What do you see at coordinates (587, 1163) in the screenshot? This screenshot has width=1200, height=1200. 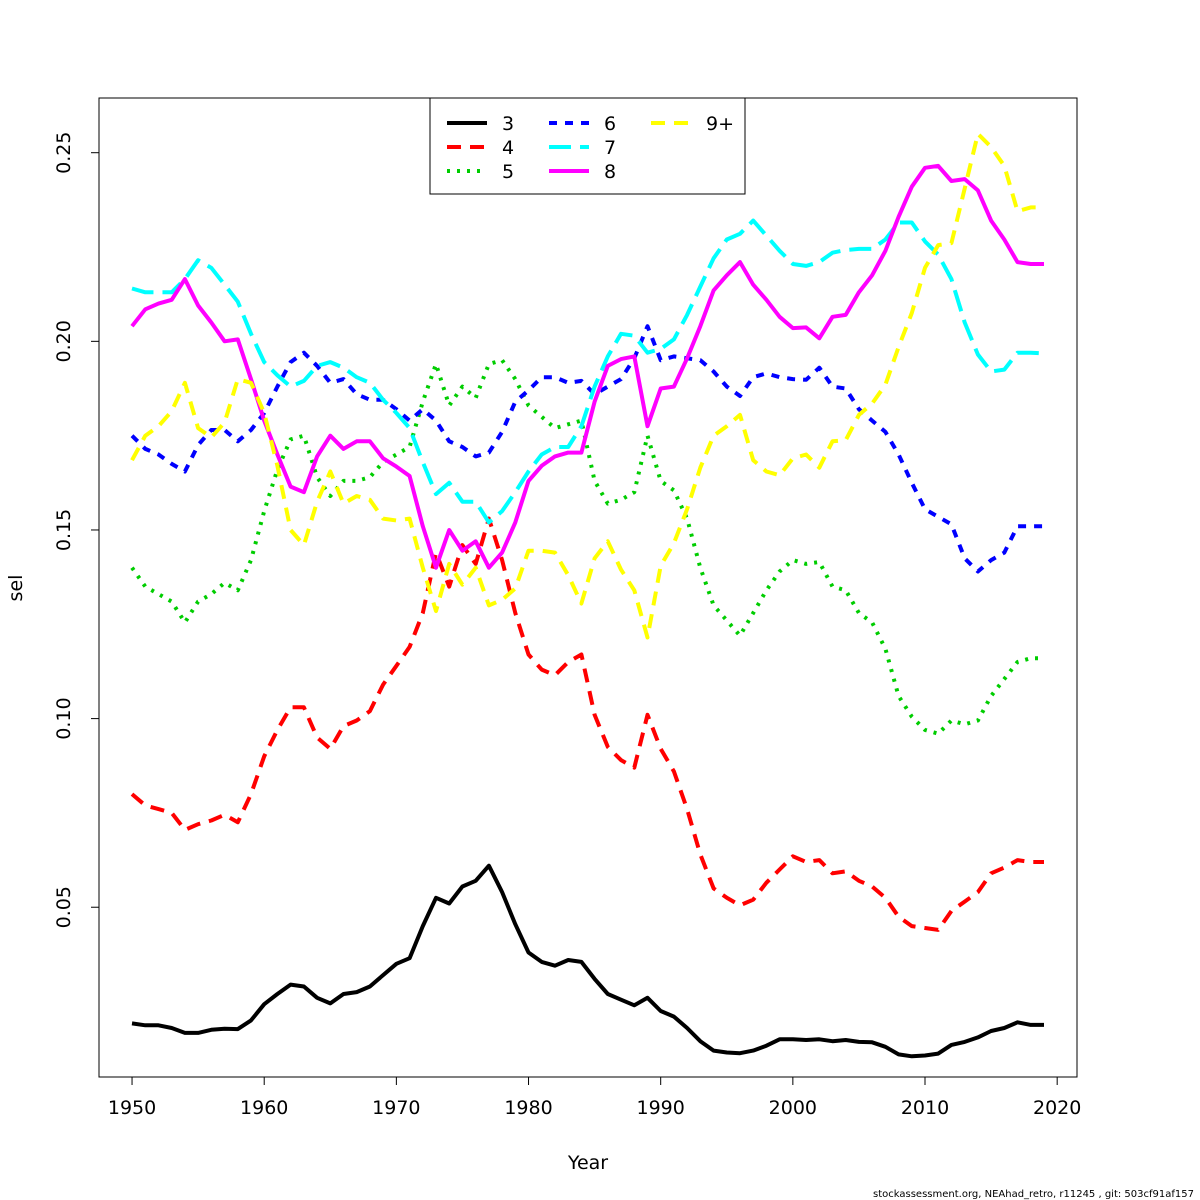 I see `x-axis-label: Year` at bounding box center [587, 1163].